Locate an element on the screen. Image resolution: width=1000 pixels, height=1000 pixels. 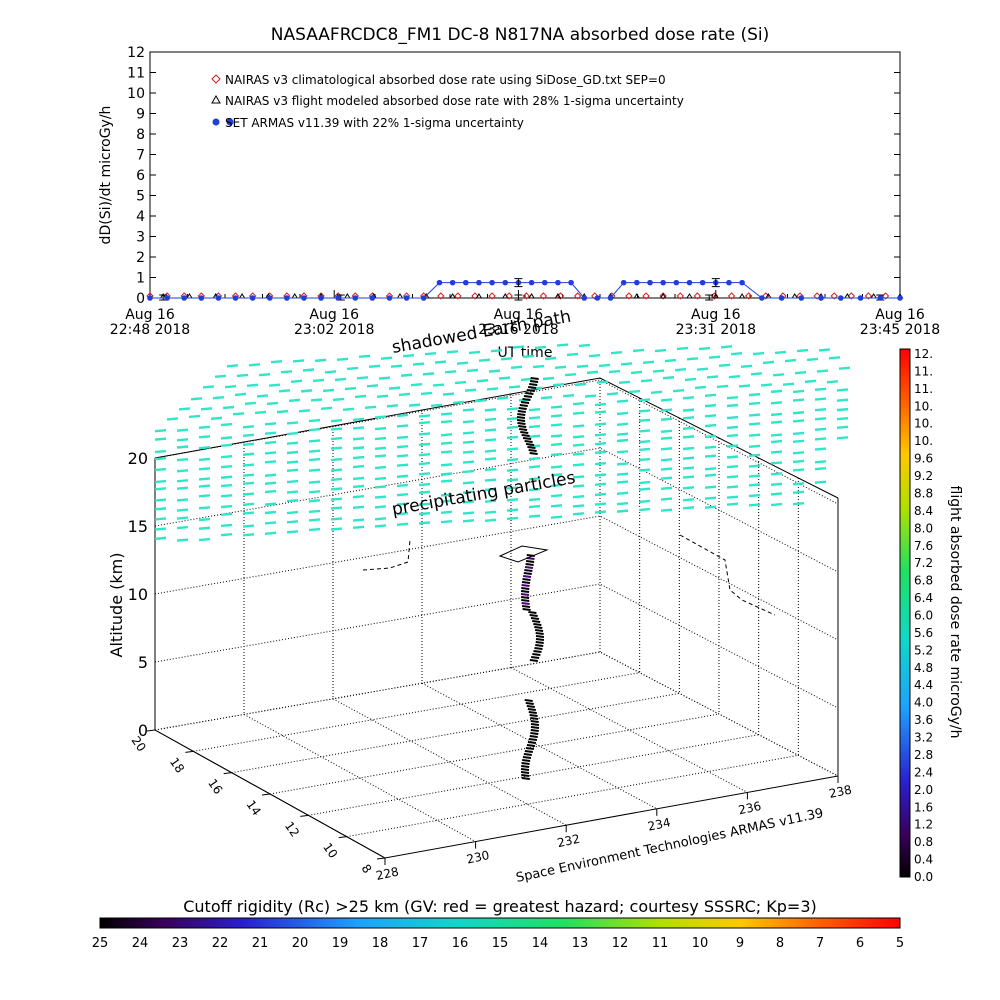
floor-gridline is located at coordinates (629, 730).